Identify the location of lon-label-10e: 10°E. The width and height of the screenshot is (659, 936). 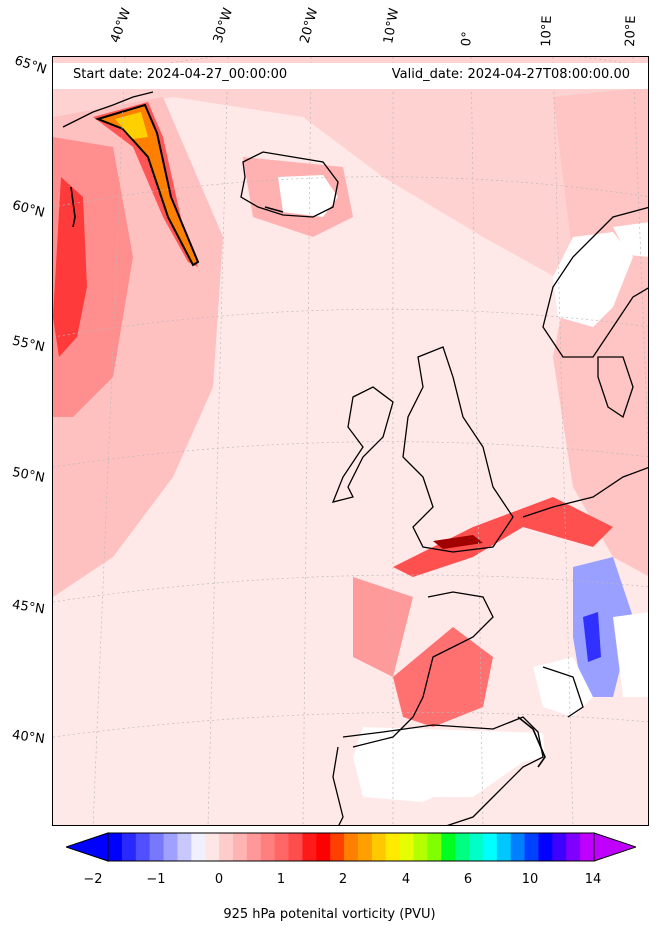
(547, 31).